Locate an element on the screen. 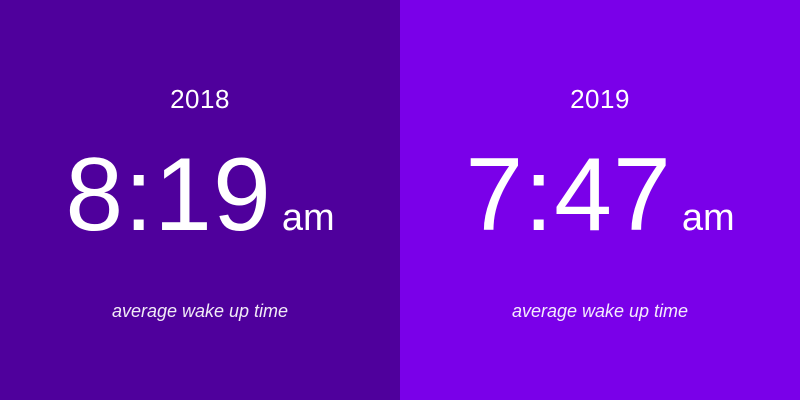  time-value: 7:47 is located at coordinates (568, 195).